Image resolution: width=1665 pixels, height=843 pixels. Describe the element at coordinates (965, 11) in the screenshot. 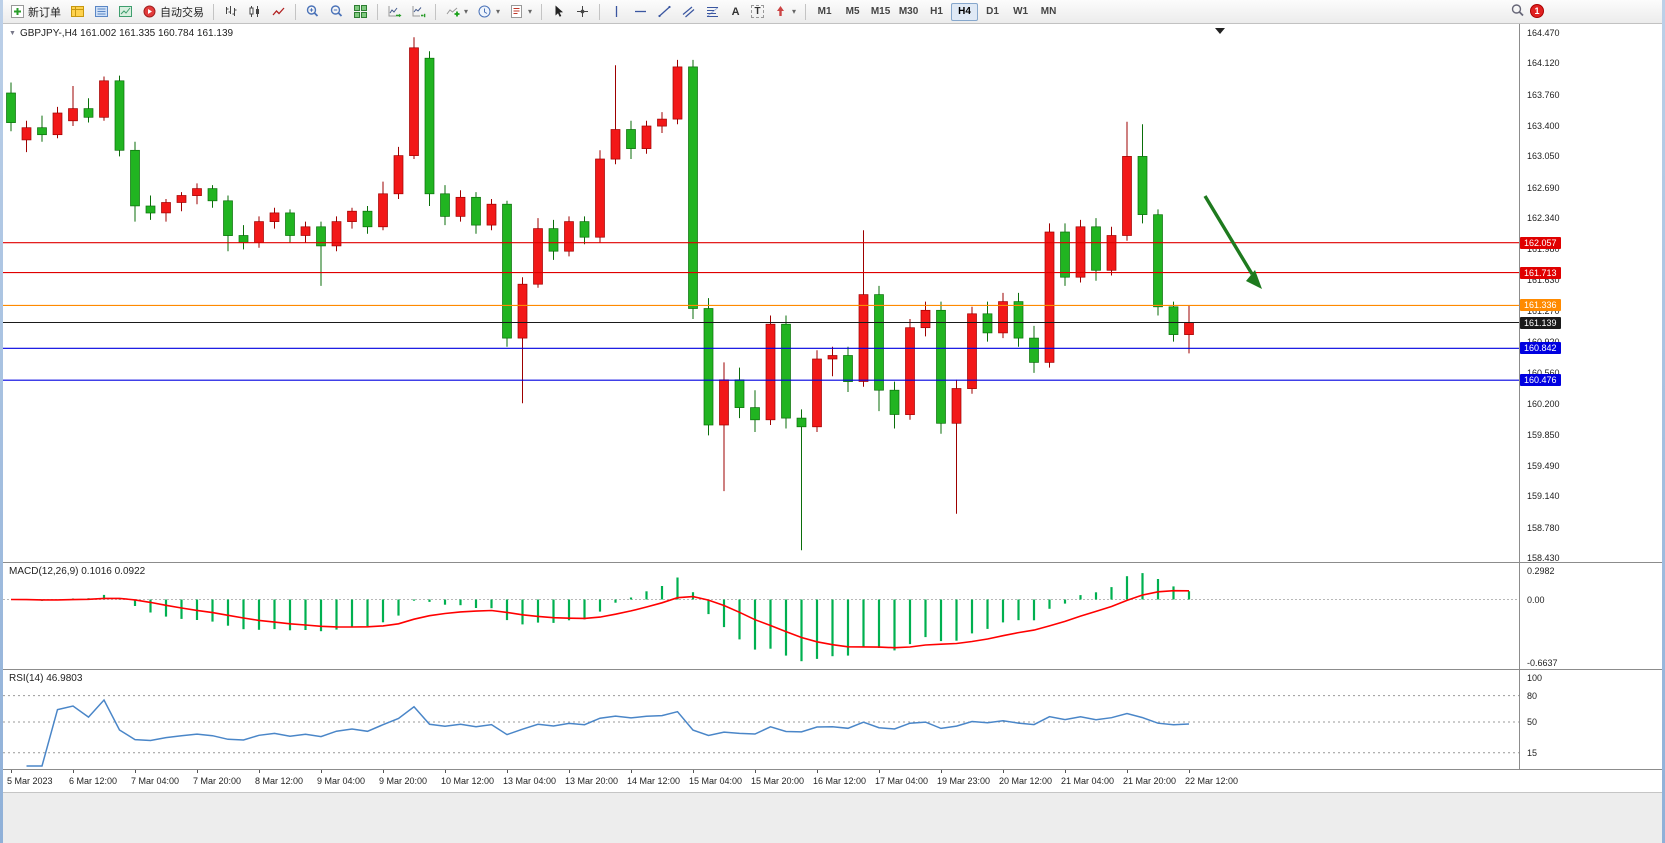

I see `tf-button-h4: H4` at that location.